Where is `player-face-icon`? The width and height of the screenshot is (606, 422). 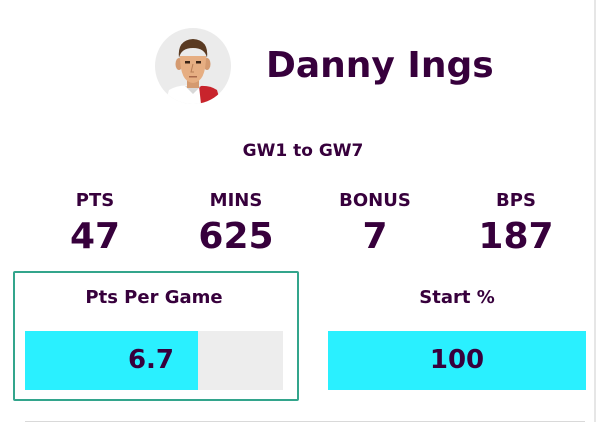 player-face-icon is located at coordinates (193, 71).